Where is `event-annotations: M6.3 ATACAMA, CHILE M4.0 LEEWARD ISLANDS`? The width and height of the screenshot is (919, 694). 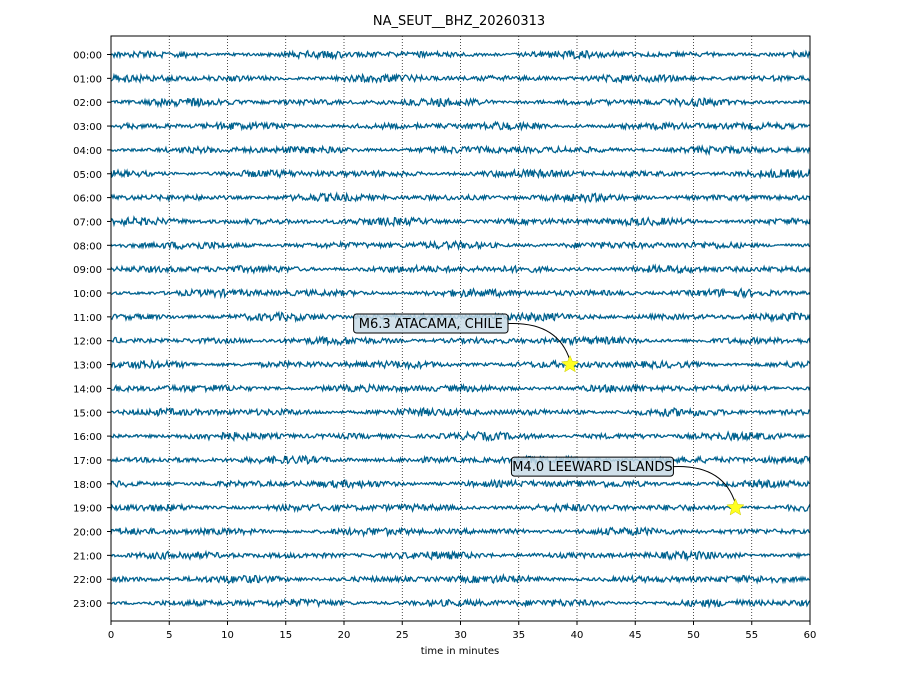
event-annotations: M6.3 ATACAMA, CHILE M4.0 LEEWARD ISLANDS is located at coordinates (549, 414).